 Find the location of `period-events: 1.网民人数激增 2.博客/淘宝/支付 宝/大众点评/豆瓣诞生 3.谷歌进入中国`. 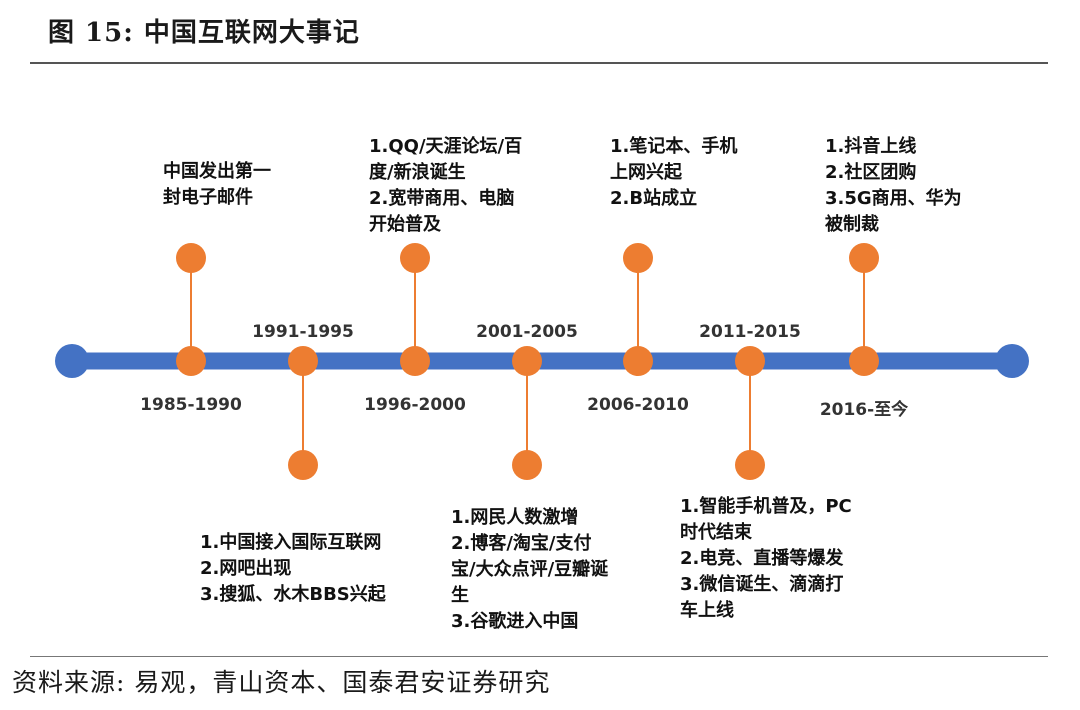

period-events: 1.网民人数激增 2.博客/淘宝/支付 宝/大众点评/豆瓣诞生 3.谷歌进入中国 is located at coordinates (529, 570).